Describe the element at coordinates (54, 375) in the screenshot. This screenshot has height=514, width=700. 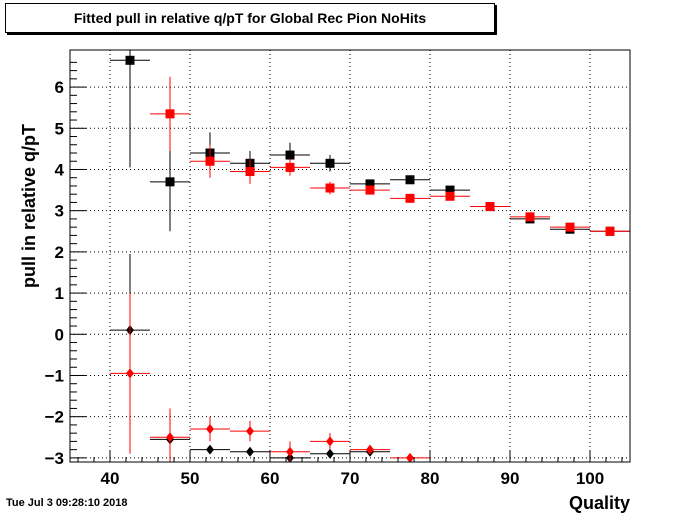
I see `y-tick-label: −1` at that location.